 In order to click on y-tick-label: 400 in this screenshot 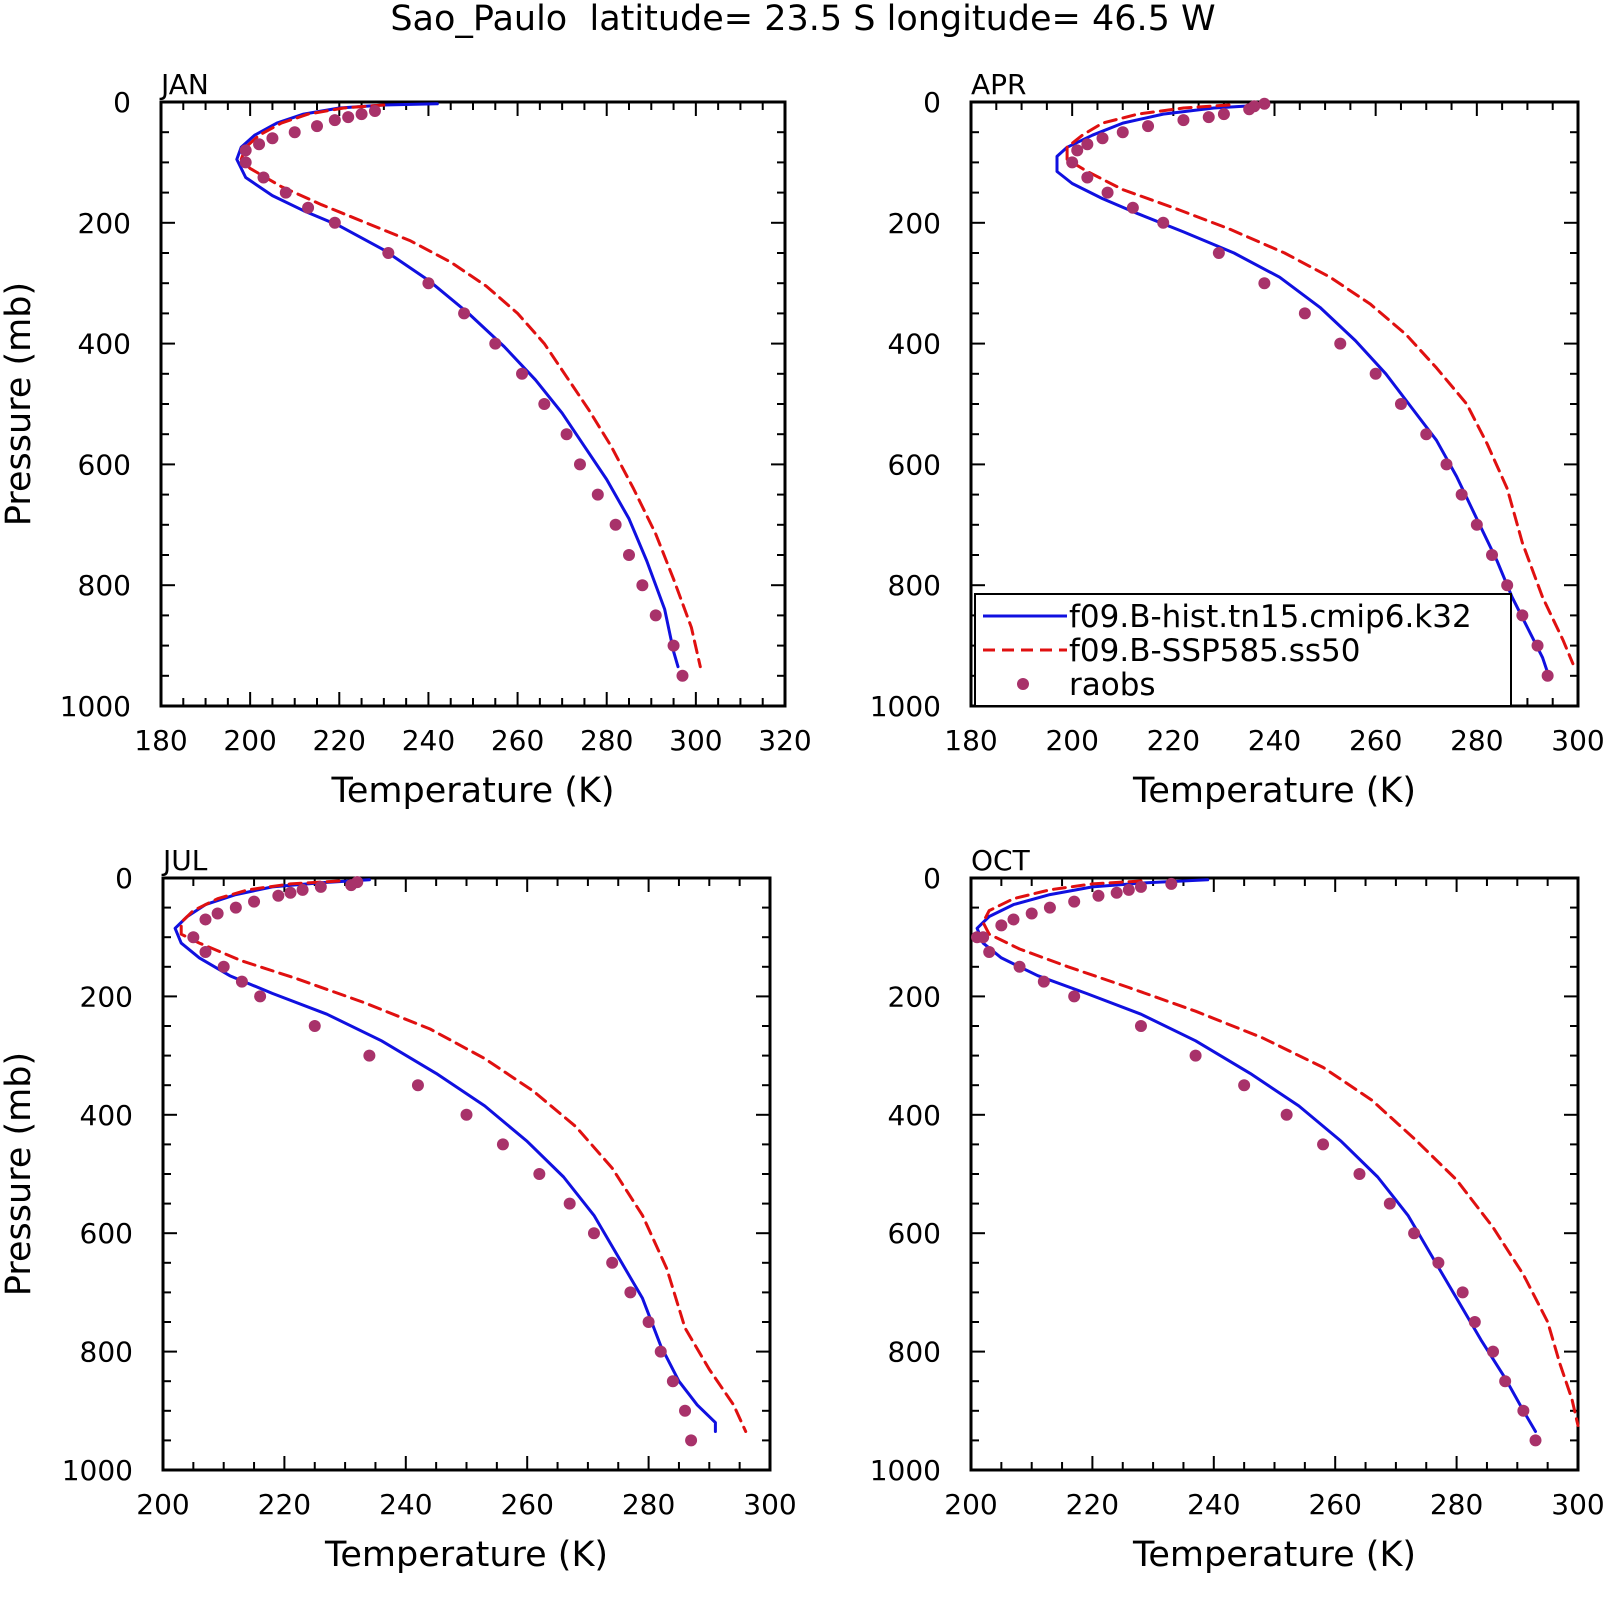, I will do `click(914, 344)`.